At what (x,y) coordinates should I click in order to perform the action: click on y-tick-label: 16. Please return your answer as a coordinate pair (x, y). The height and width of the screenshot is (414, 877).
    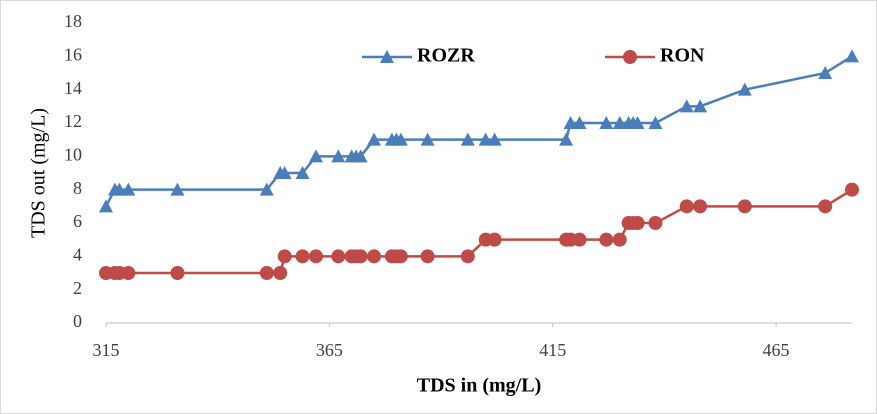
    Looking at the image, I should click on (73, 54).